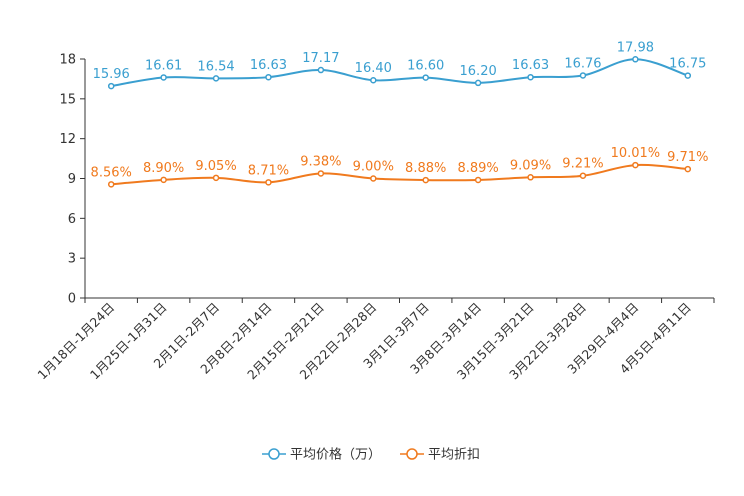 Image resolution: width=744 pixels, height=496 pixels. Describe the element at coordinates (67, 60) in the screenshot. I see `y-tick-label: 18` at that location.